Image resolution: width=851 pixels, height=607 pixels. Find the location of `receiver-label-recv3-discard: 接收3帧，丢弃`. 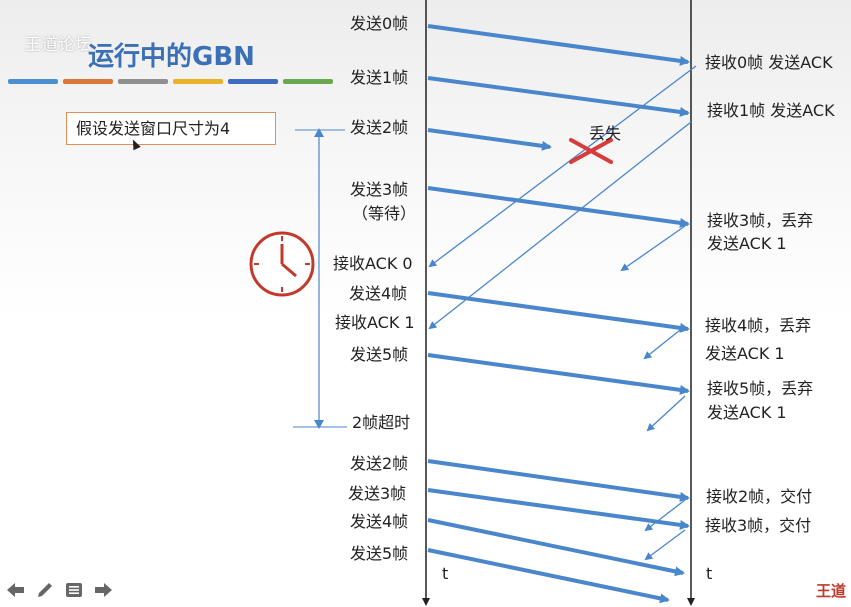

receiver-label-recv3-discard: 接收3帧，丢弃 is located at coordinates (760, 220).